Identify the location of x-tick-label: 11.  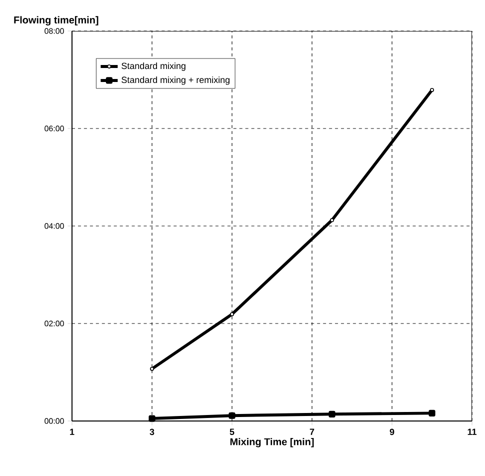
(472, 431).